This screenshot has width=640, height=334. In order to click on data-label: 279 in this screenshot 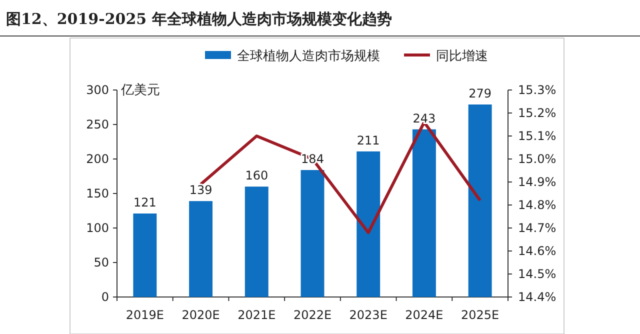, I will do `click(480, 93)`.